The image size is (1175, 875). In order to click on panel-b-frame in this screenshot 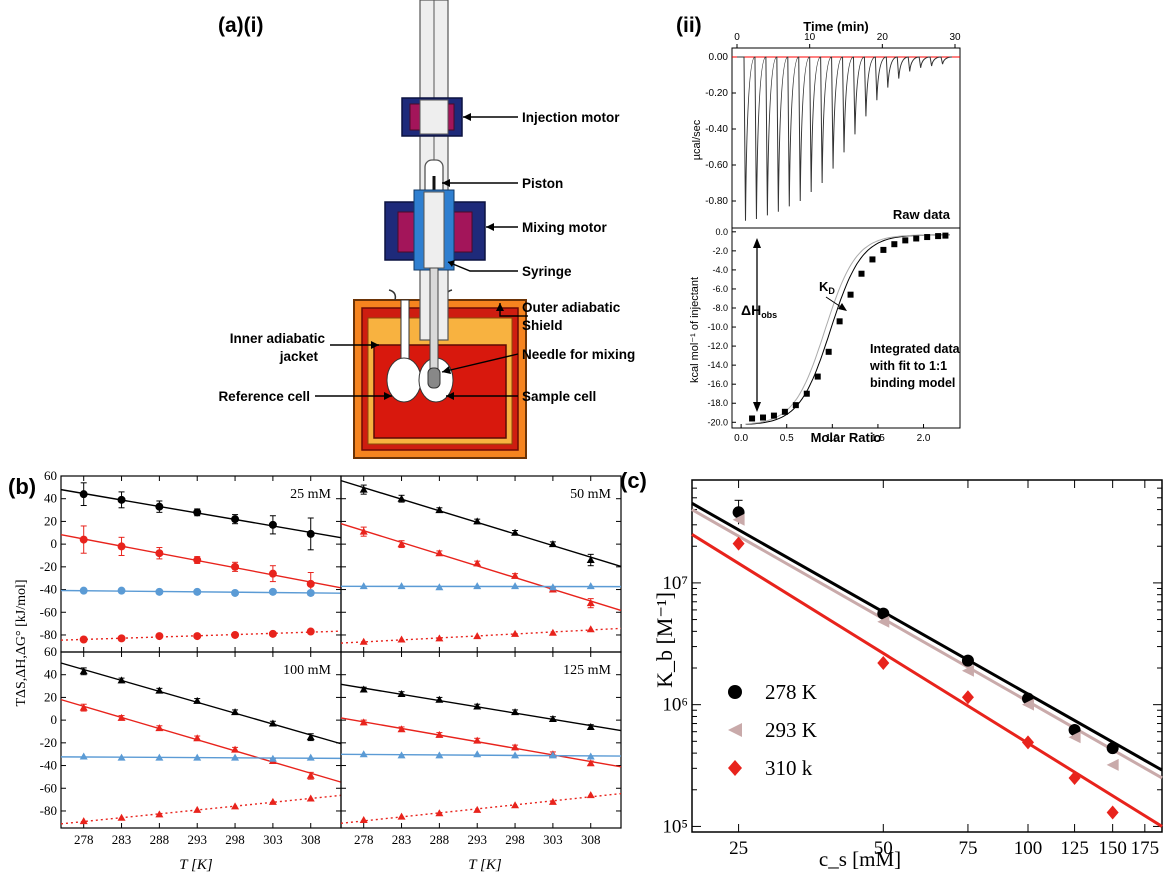, I will do `click(481, 740)`.